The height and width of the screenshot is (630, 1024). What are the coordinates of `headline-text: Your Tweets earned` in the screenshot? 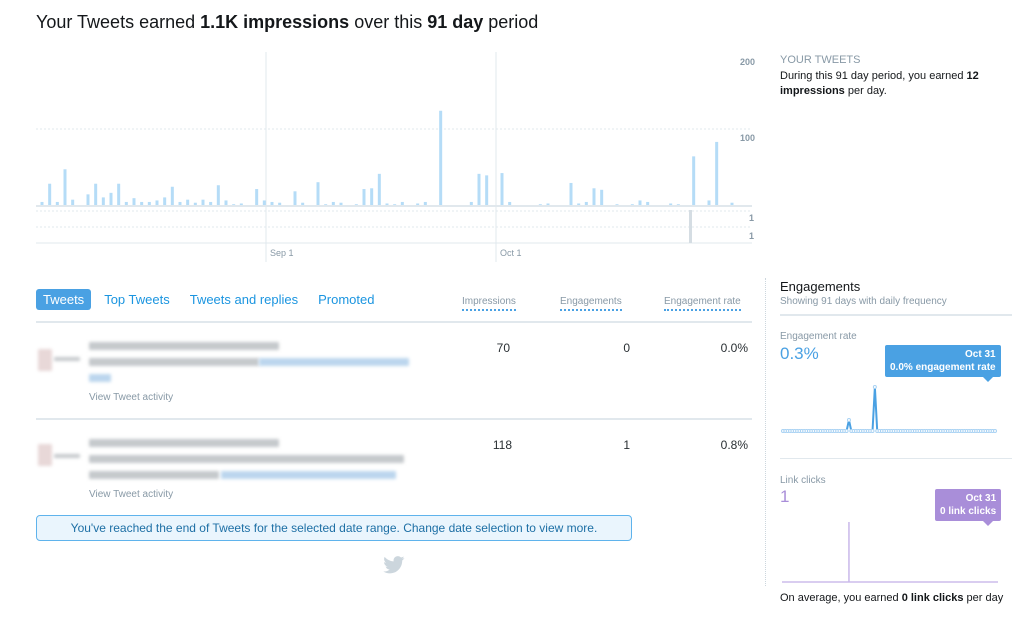 It's located at (118, 22).